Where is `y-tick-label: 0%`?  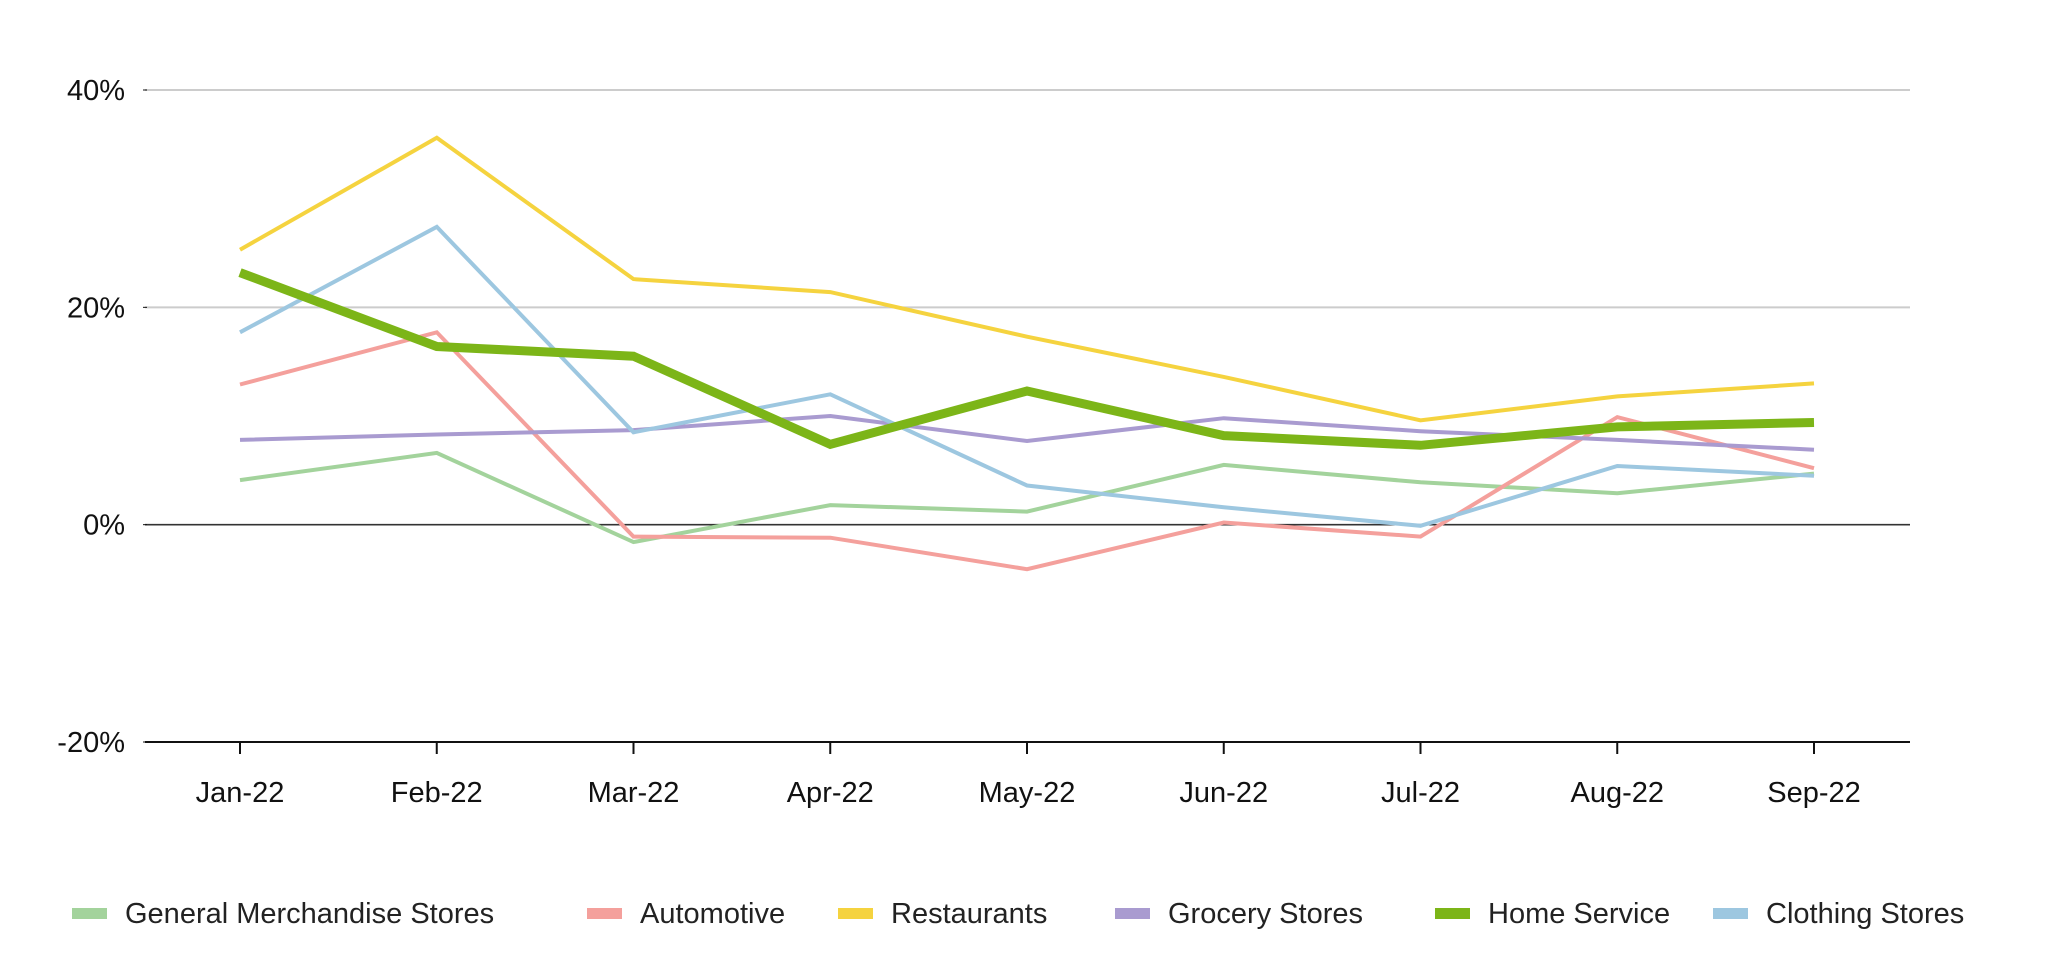
y-tick-label: 0% is located at coordinates (104, 526).